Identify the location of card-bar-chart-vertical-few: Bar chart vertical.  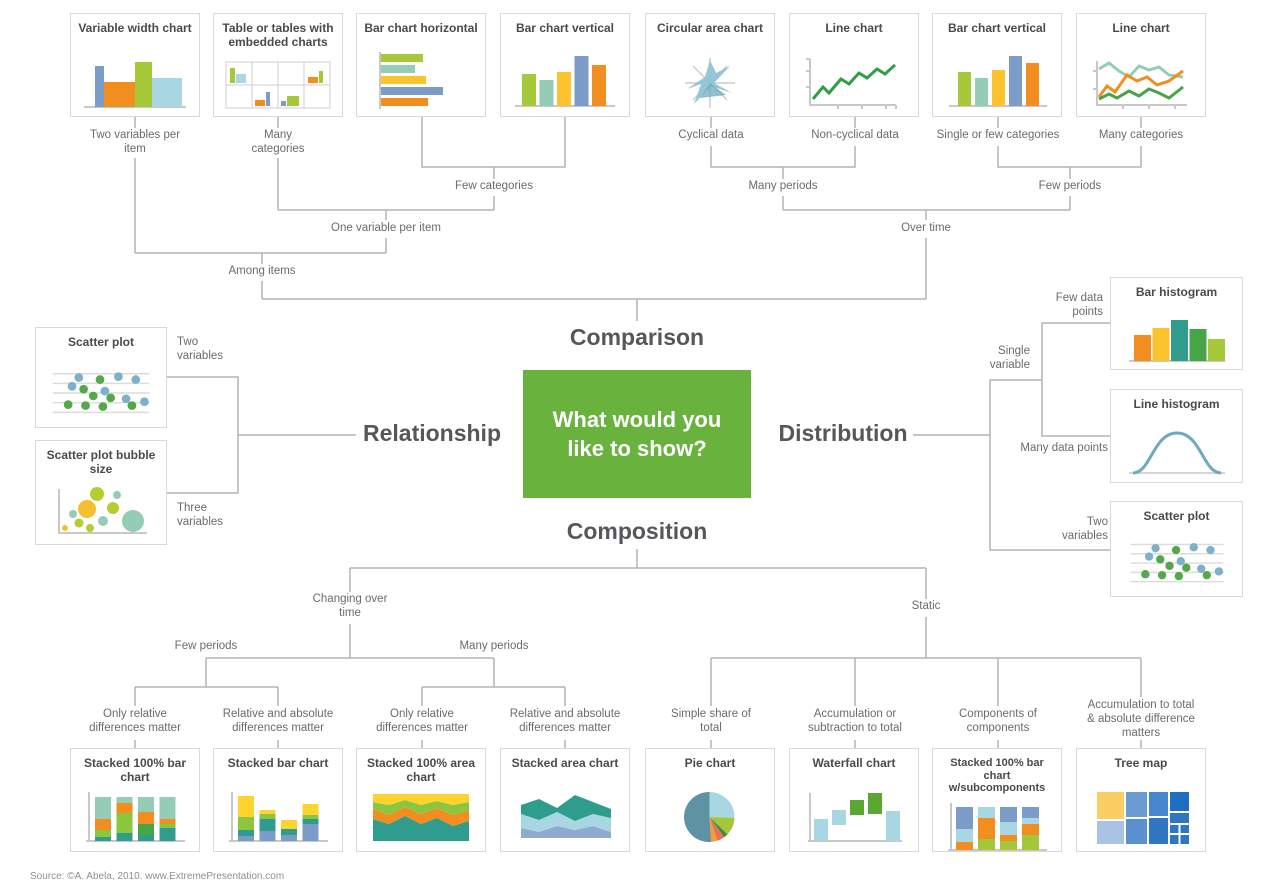
(565, 65).